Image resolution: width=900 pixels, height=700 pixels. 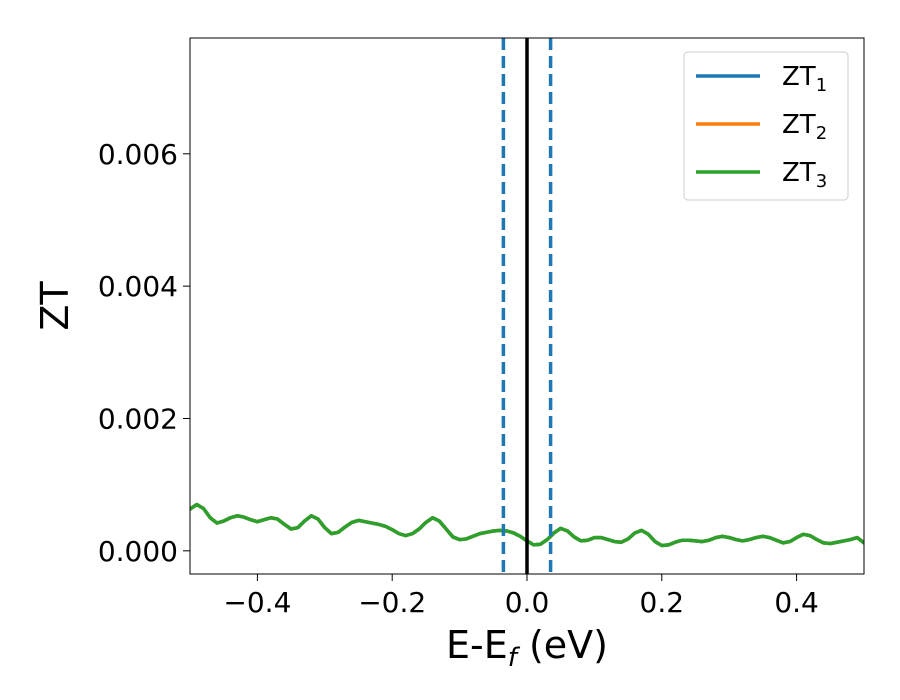 I want to click on y-tick-label: 0.004, so click(x=138, y=286).